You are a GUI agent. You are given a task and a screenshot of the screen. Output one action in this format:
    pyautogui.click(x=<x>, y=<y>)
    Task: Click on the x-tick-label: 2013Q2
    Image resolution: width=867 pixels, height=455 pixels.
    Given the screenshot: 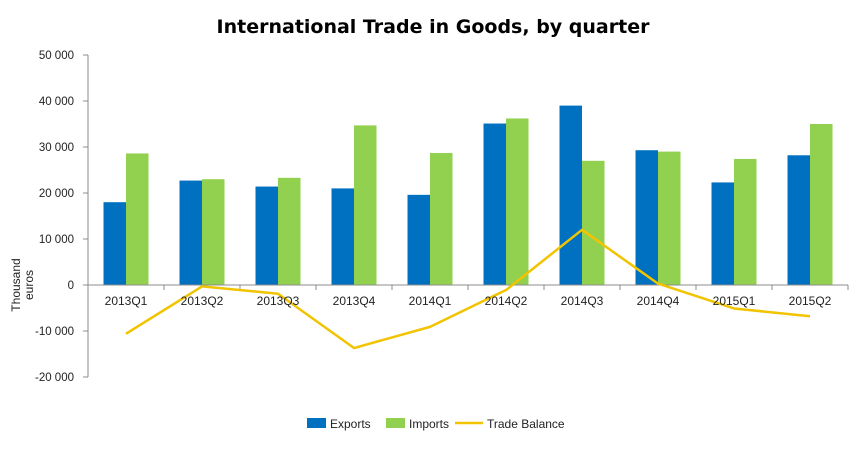 What is the action you would take?
    pyautogui.click(x=202, y=301)
    